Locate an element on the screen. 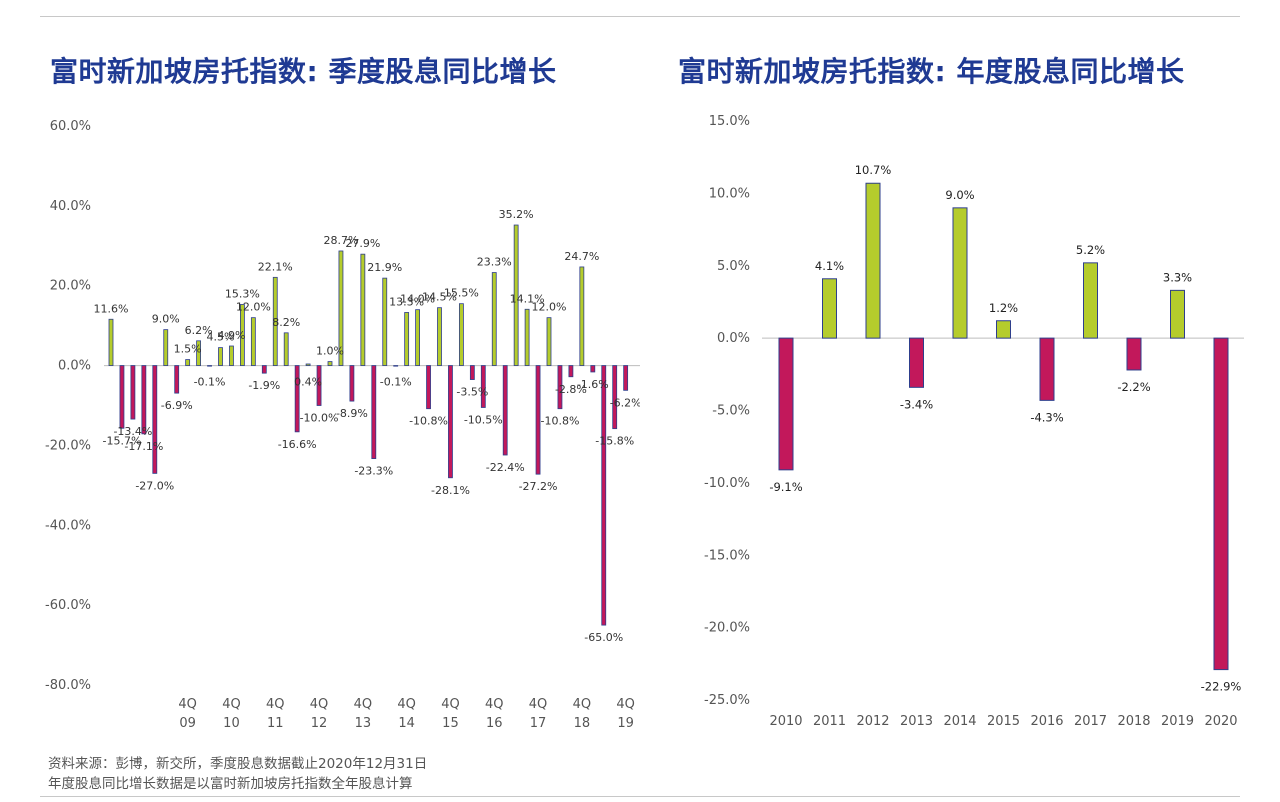 This screenshot has height=802, width=1280. y-tick-label: 20.0% is located at coordinates (70, 286).